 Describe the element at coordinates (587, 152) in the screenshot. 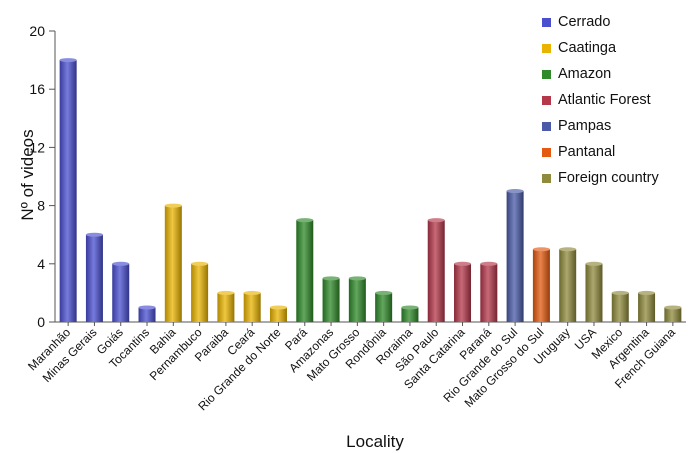

I see `legend-label: Pantanal` at that location.